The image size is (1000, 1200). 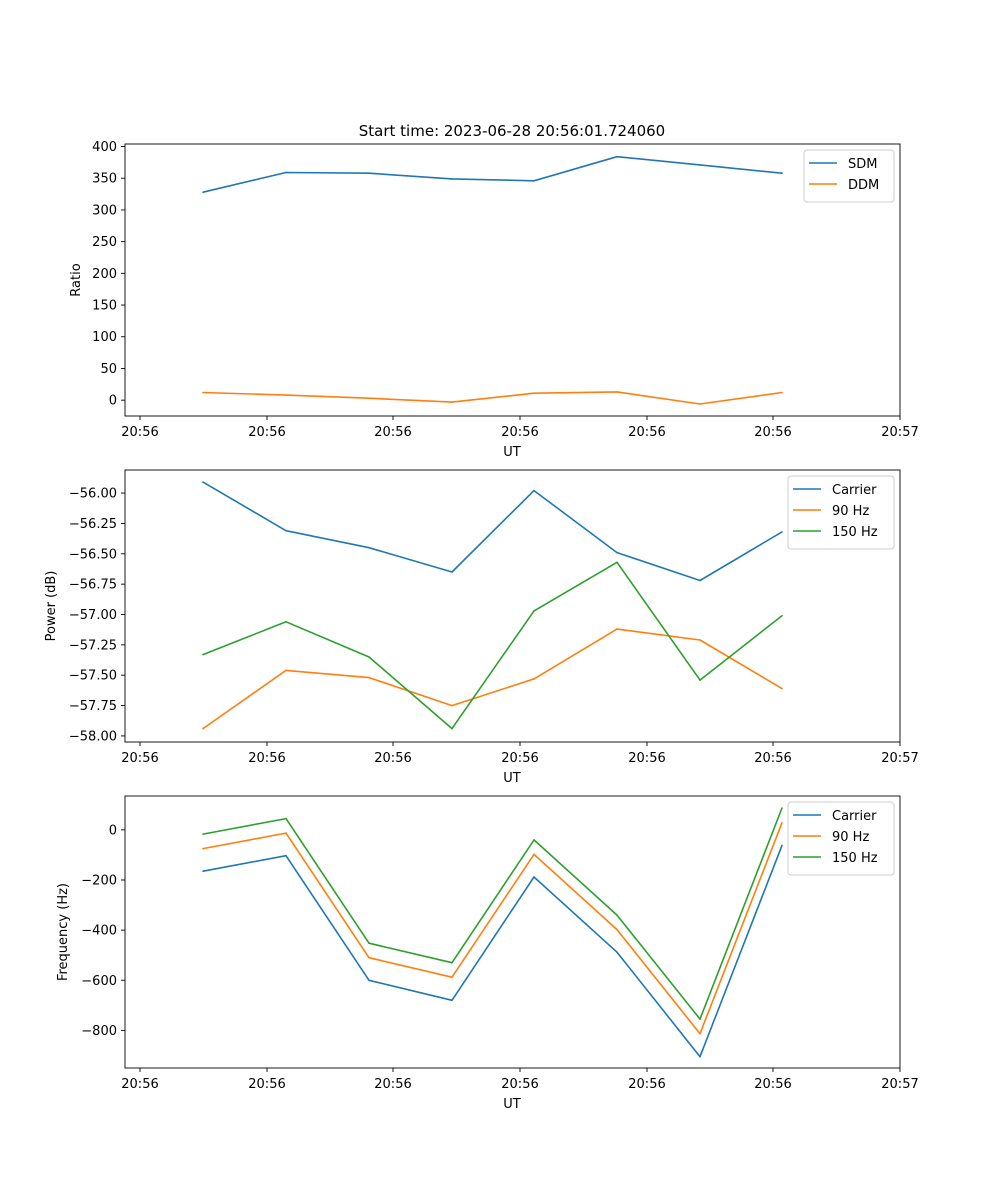 What do you see at coordinates (51, 606) in the screenshot?
I see `y-axis-label: Power (dB)` at bounding box center [51, 606].